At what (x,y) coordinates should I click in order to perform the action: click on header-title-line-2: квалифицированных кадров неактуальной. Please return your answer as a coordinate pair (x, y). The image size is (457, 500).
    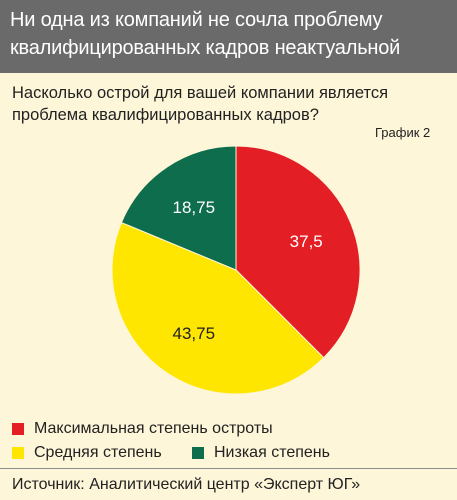
    Looking at the image, I should click on (205, 48).